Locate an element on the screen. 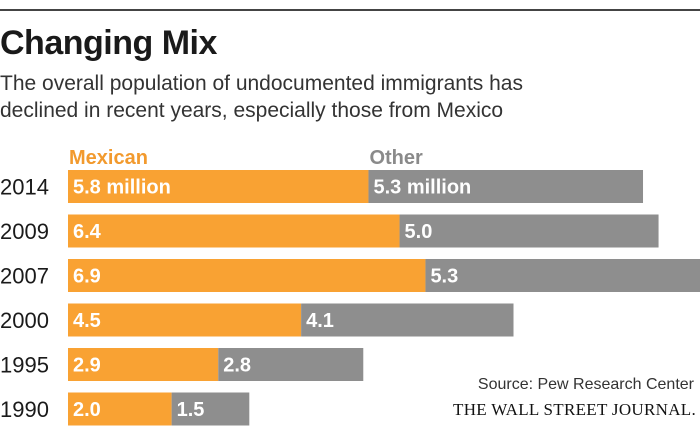  legend-mexican: Mexican is located at coordinates (108, 158).